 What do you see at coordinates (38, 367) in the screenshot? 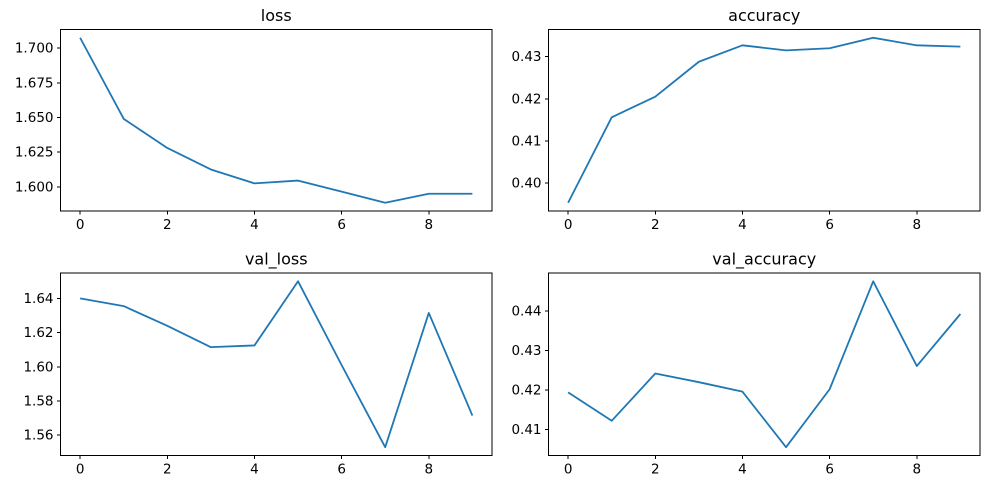
I see `y-tick-label: 1.60` at bounding box center [38, 367].